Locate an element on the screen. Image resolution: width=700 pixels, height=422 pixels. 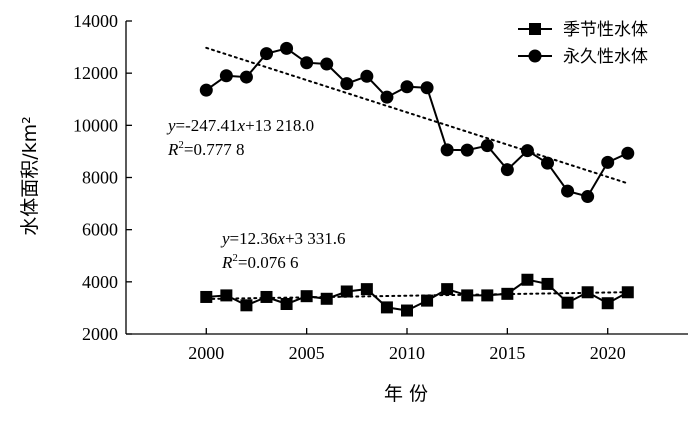
legend-label-permanent: 永久性水体 is located at coordinates (605, 57).